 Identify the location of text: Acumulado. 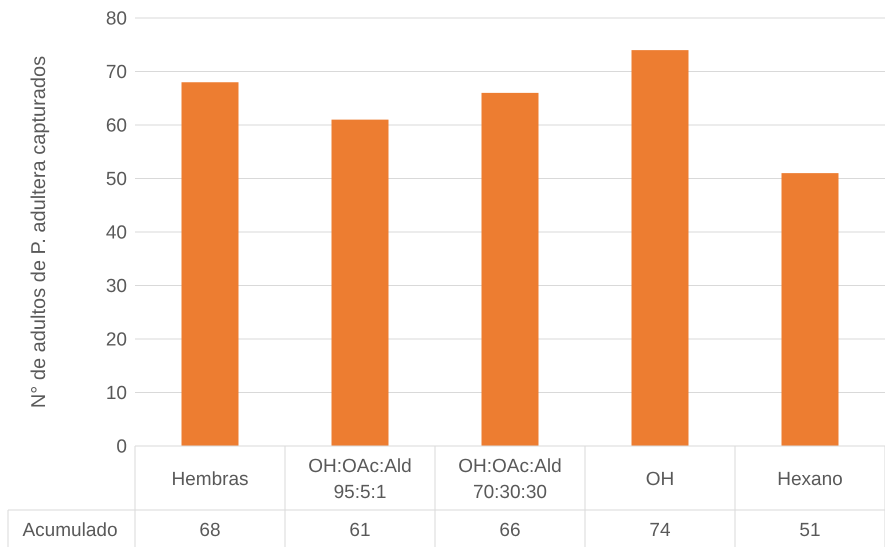
(70, 530).